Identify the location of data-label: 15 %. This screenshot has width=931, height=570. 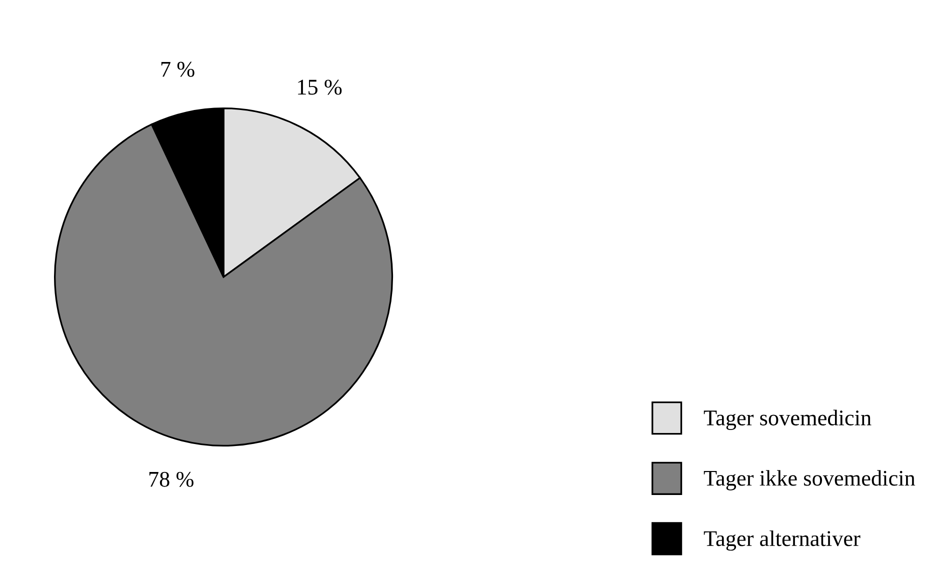
(320, 87).